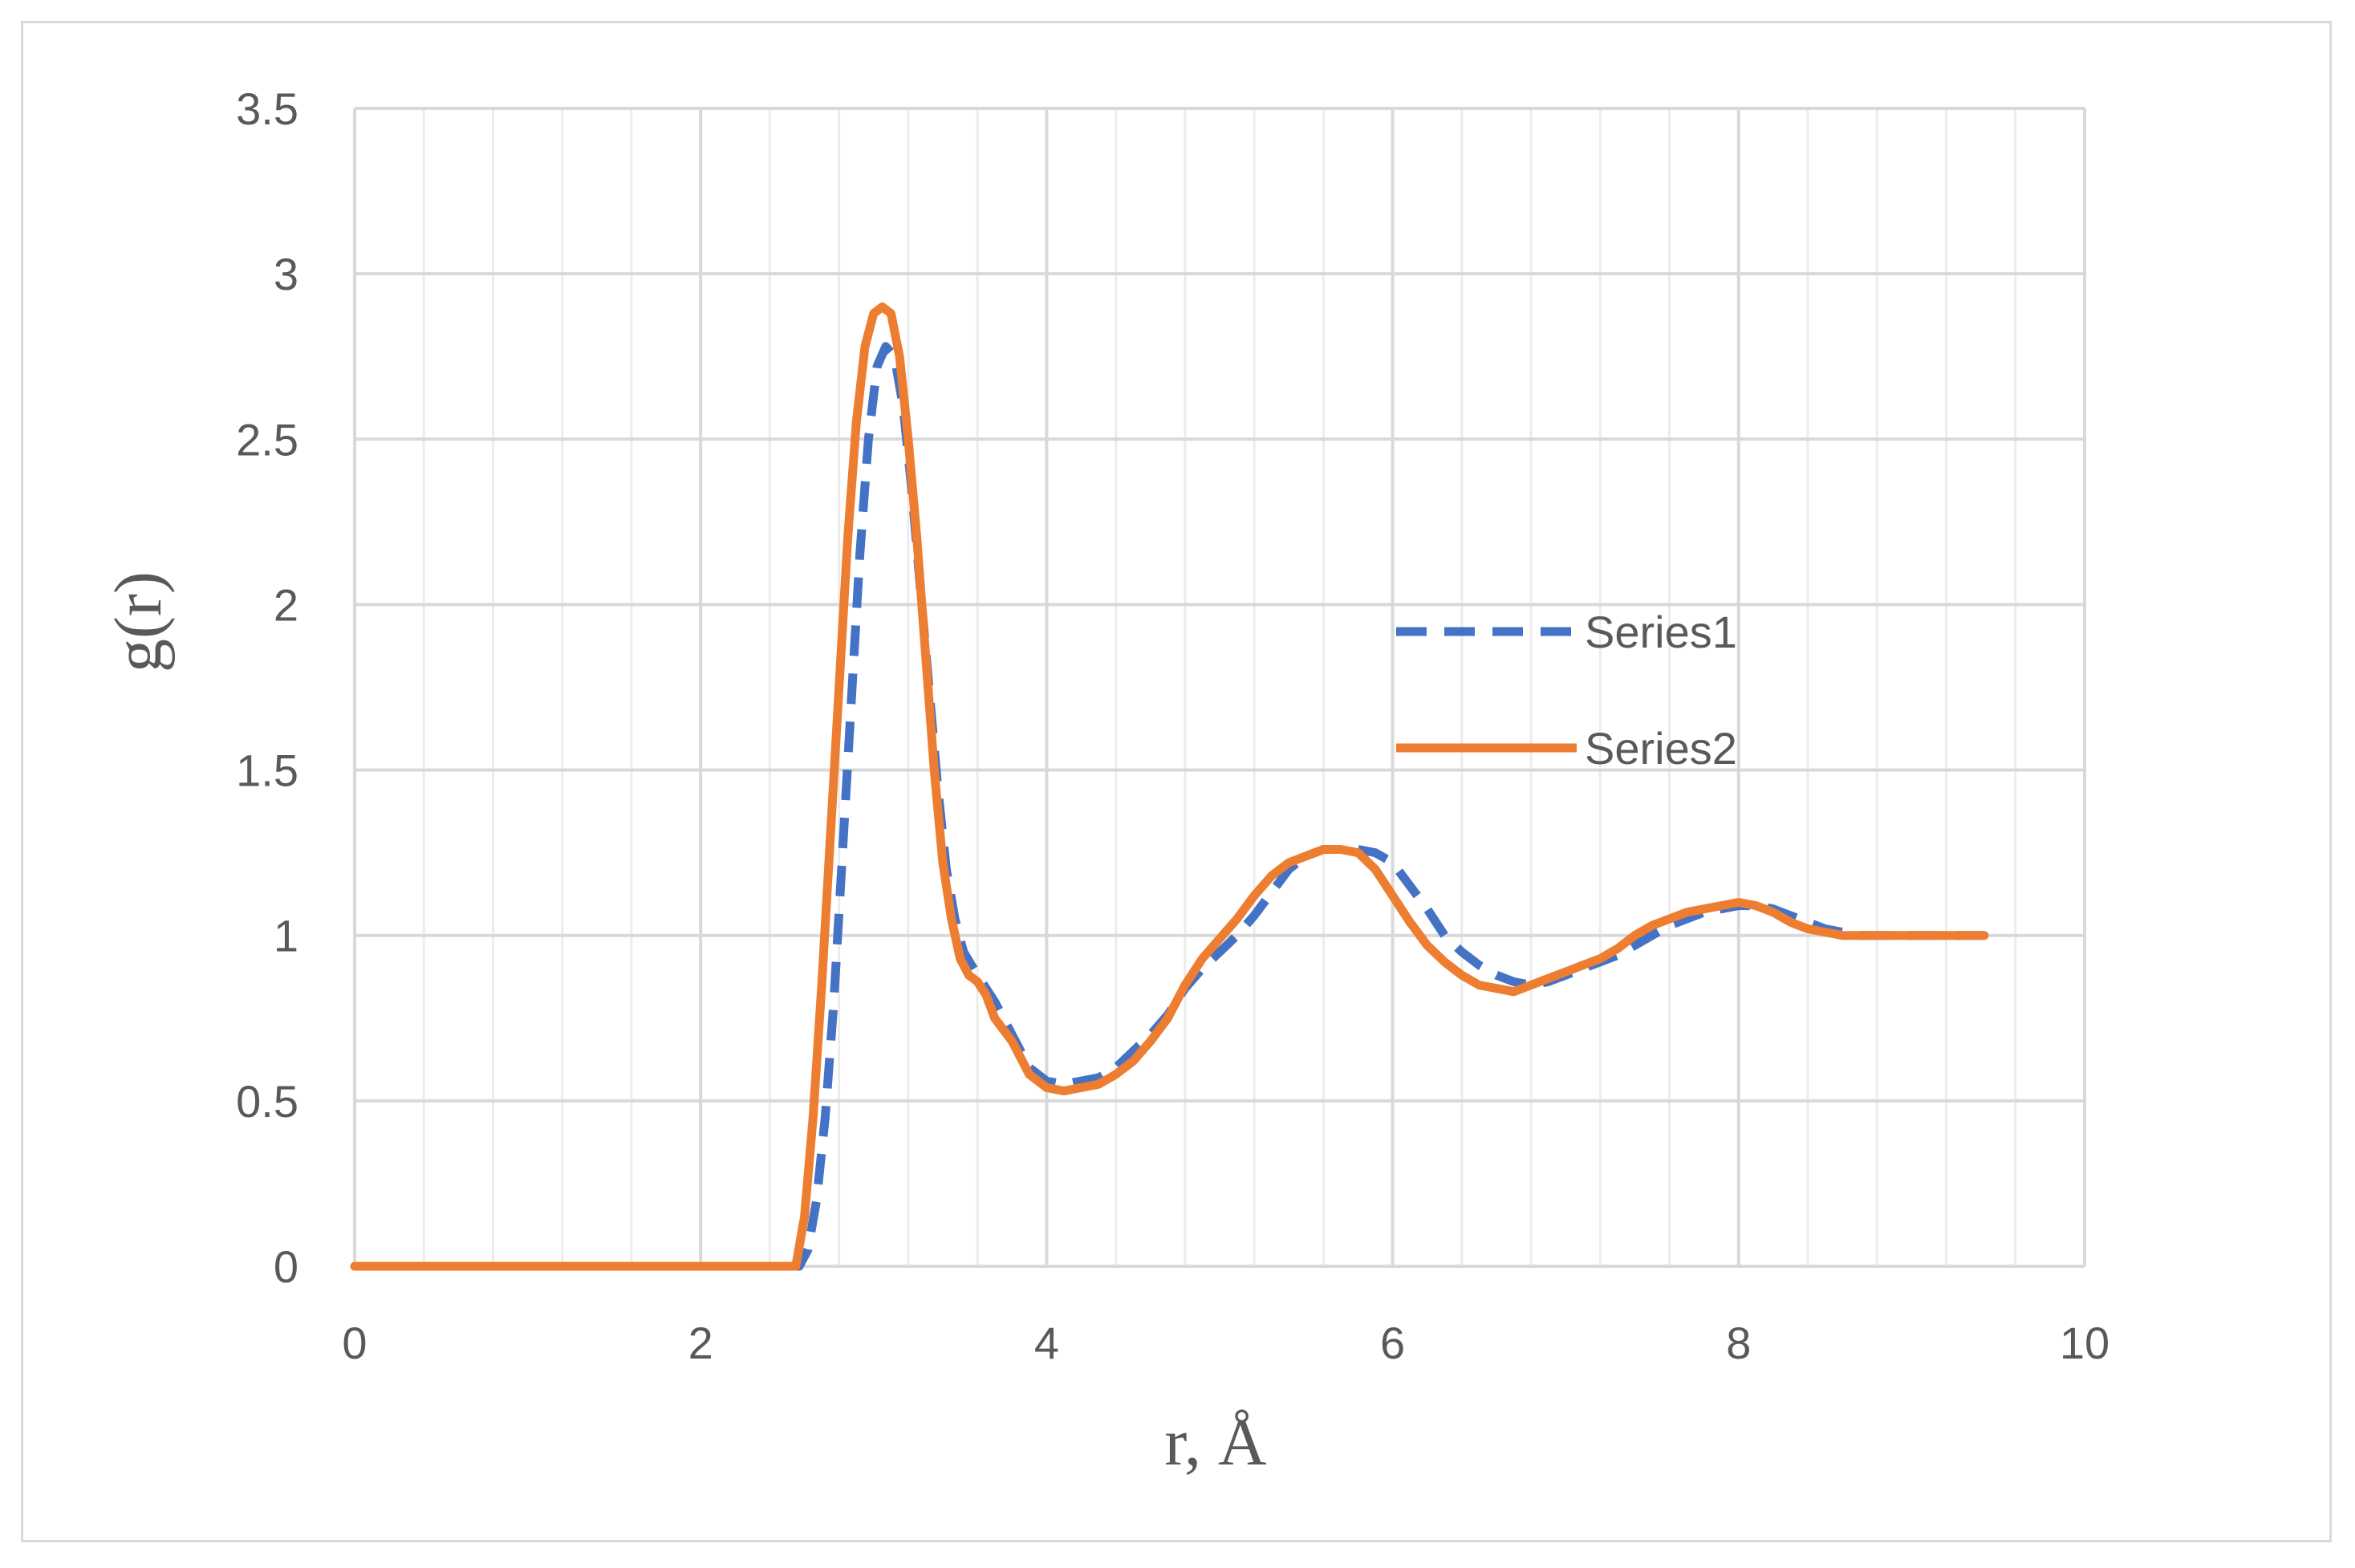  Describe the element at coordinates (1738, 1343) in the screenshot. I see `x-tick-label: 8` at that location.